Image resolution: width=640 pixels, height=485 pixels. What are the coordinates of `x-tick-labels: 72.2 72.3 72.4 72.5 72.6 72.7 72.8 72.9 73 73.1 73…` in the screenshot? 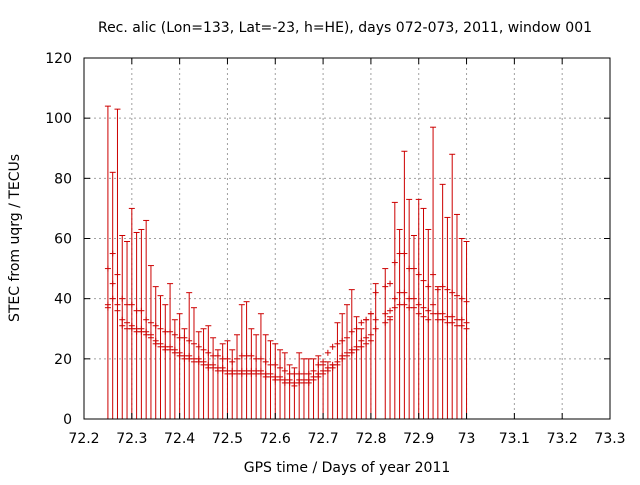 It's located at (346, 439).